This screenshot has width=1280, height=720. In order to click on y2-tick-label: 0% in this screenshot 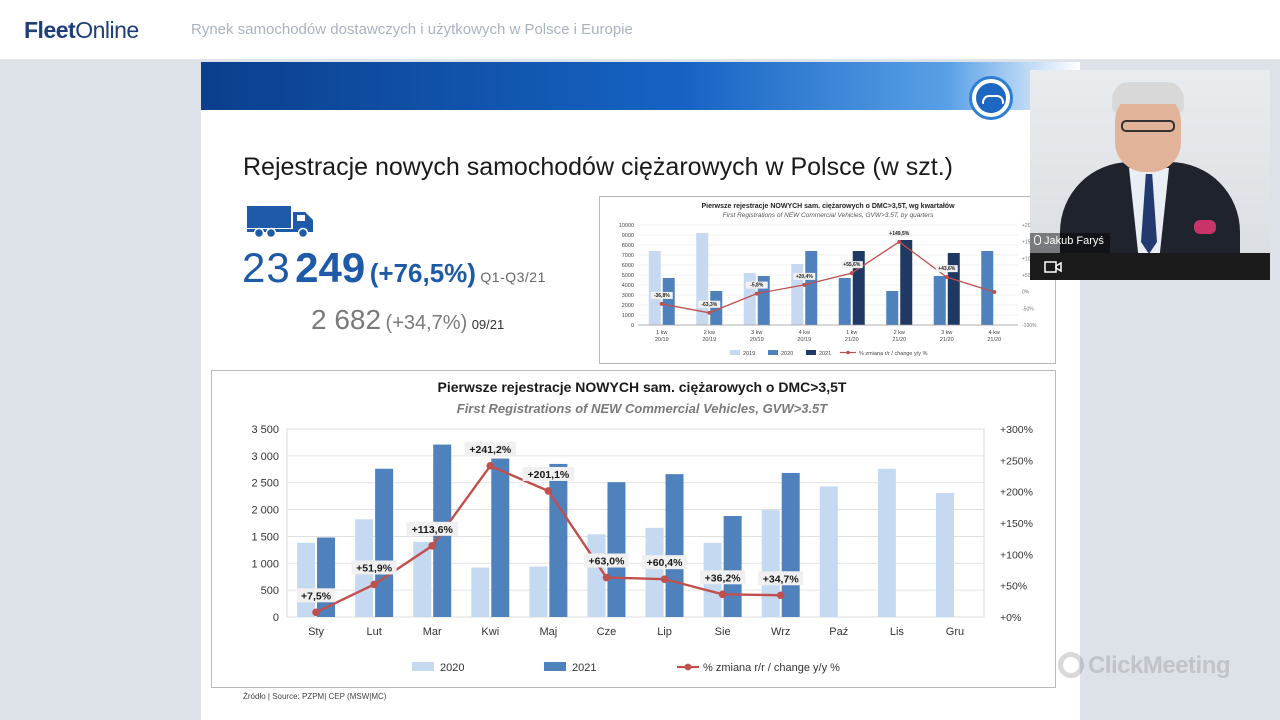, I will do `click(1026, 293)`.